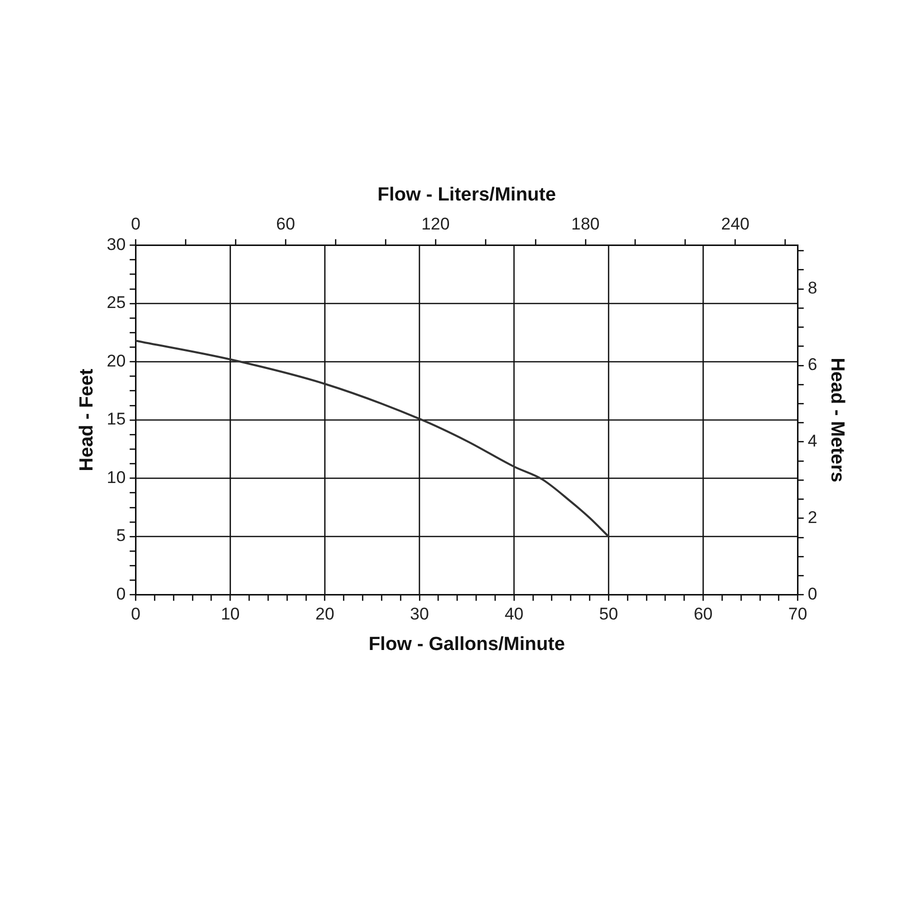 Image resolution: width=900 pixels, height=900 pixels. What do you see at coordinates (735, 224) in the screenshot?
I see `x2-tick-label: 240` at bounding box center [735, 224].